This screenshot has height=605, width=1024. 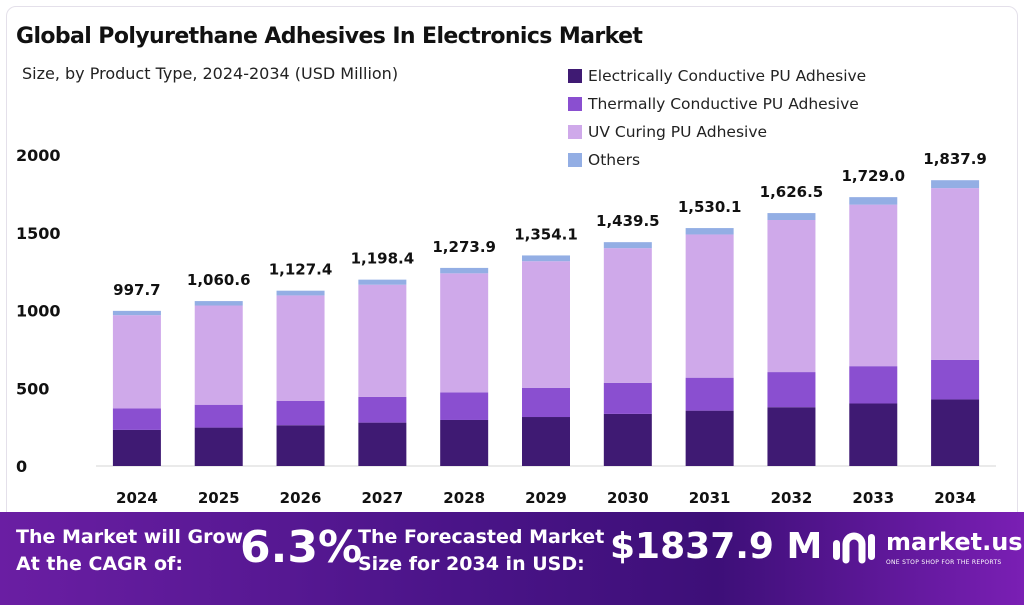 What do you see at coordinates (383, 259) in the screenshot?
I see `bar-total-label: 1,198.4` at bounding box center [383, 259].